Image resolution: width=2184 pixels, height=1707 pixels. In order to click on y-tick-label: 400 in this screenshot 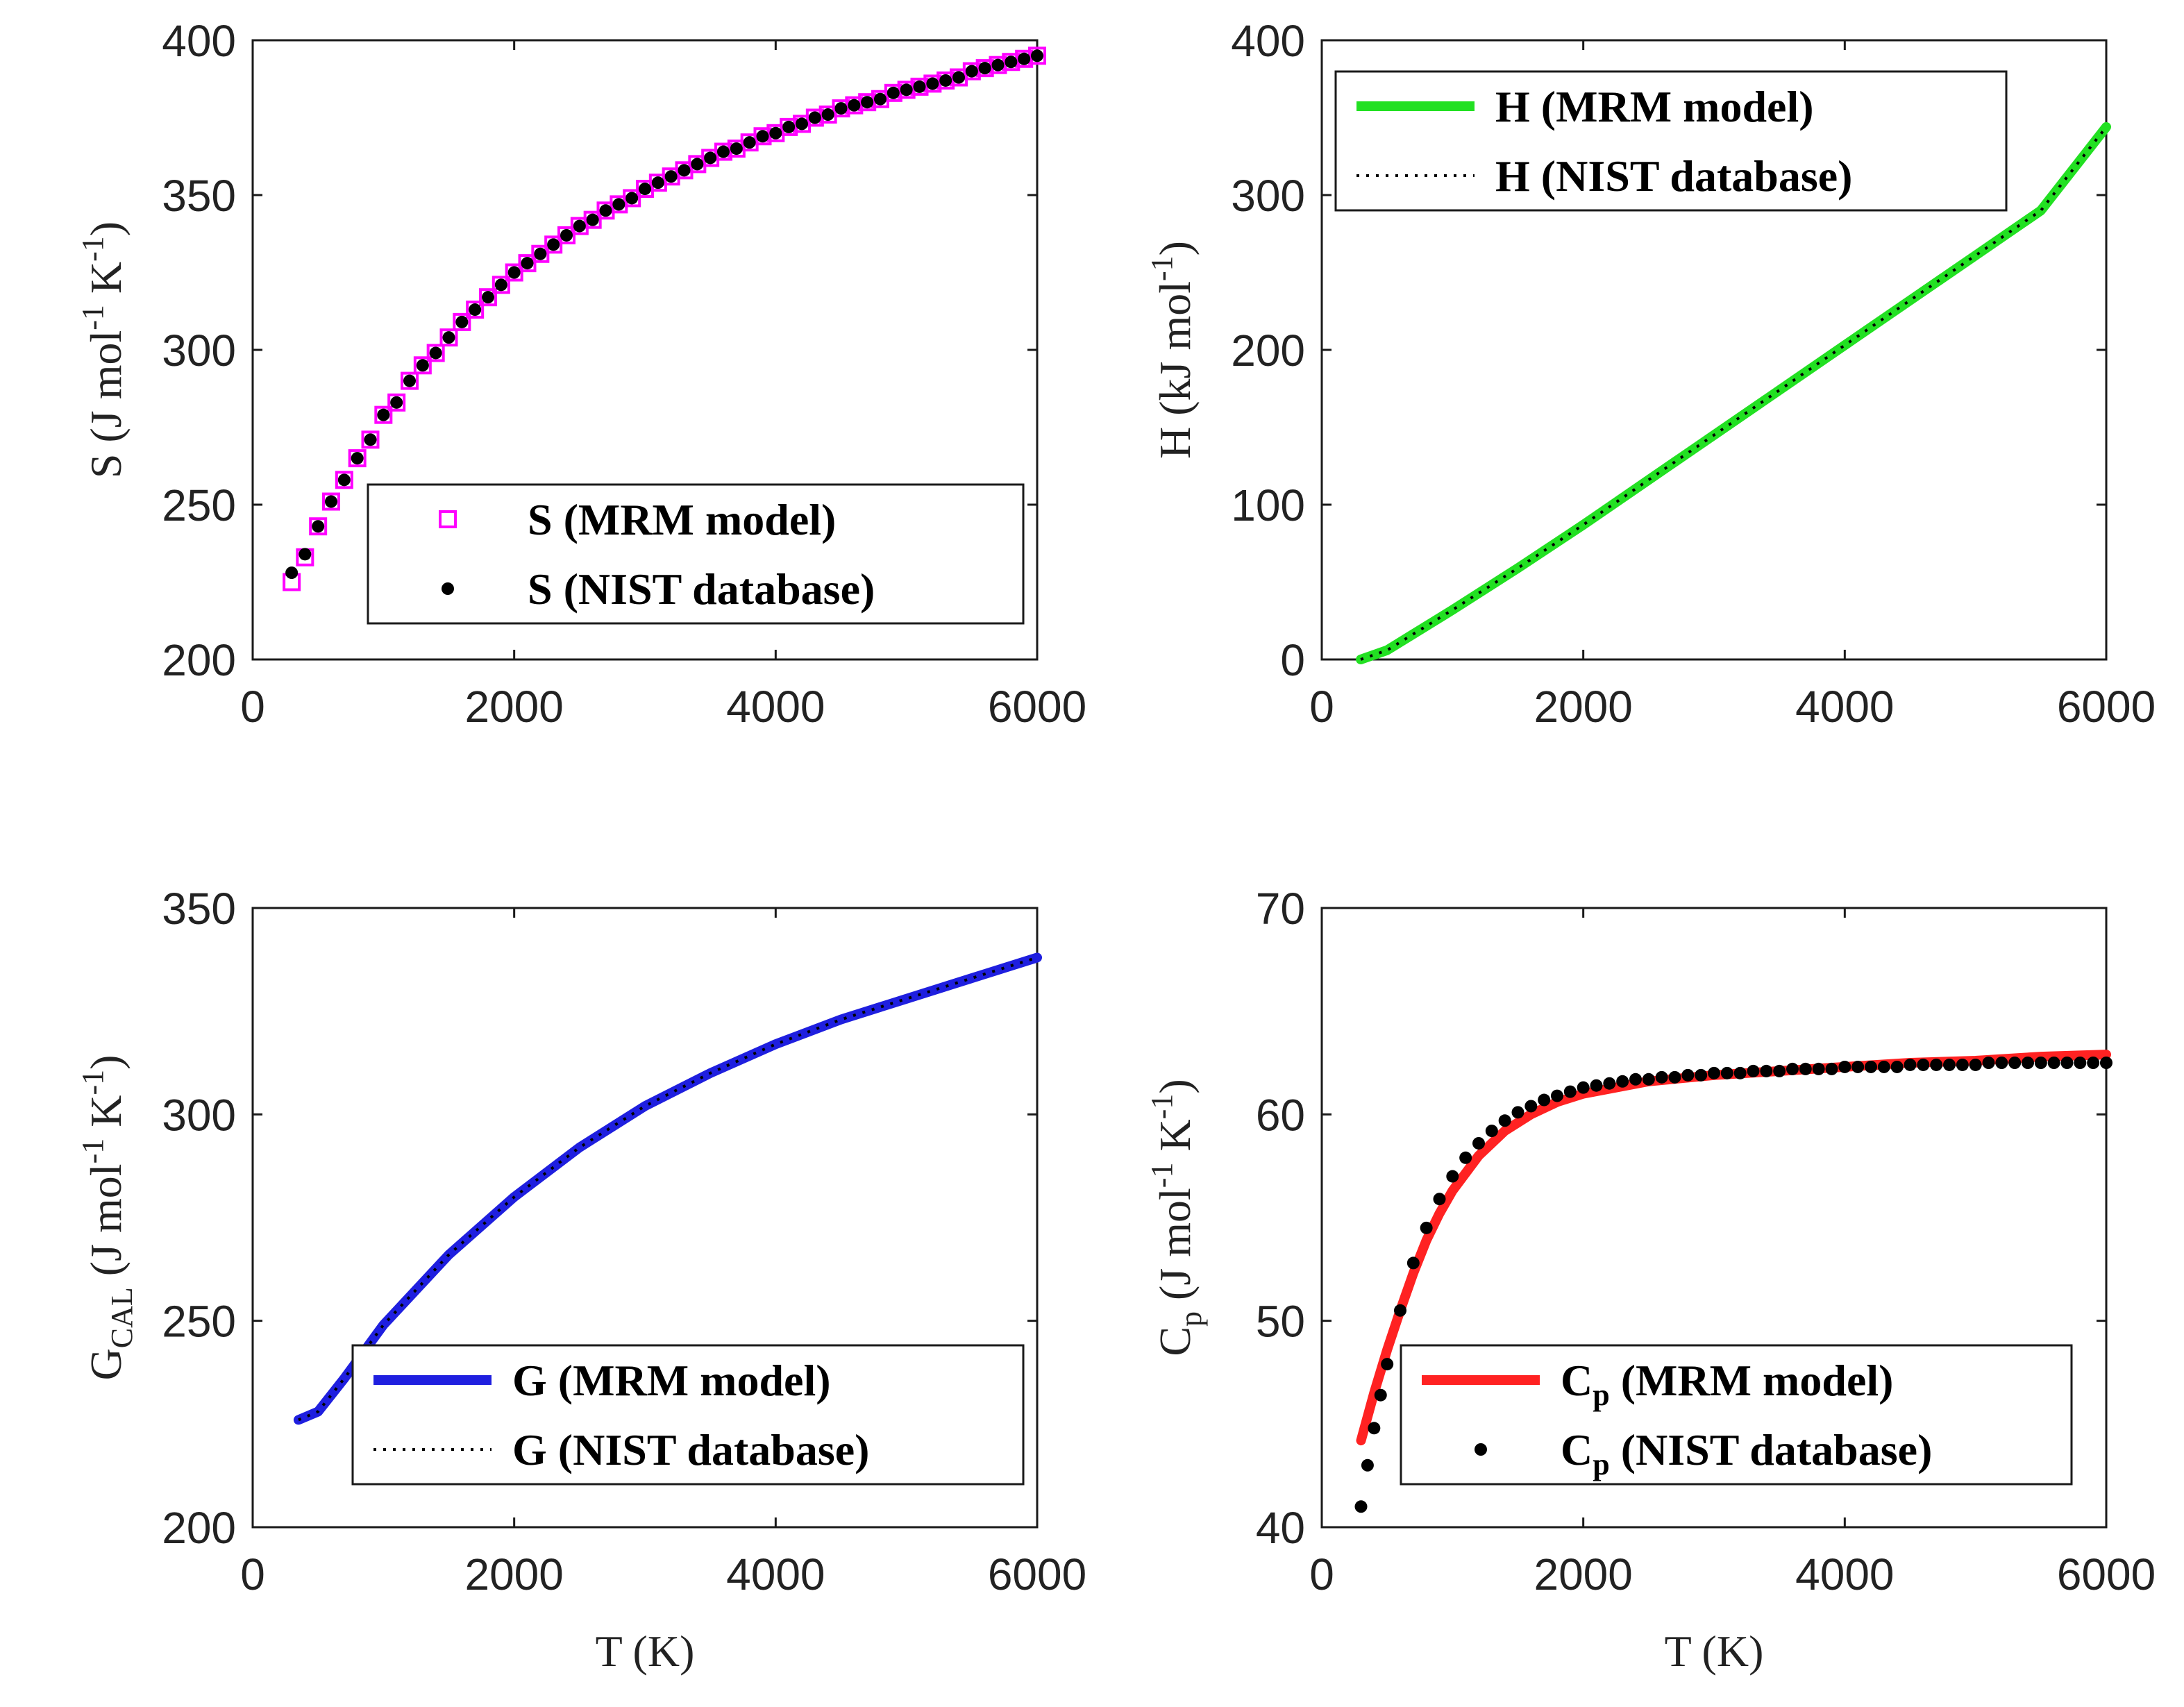, I will do `click(199, 41)`.